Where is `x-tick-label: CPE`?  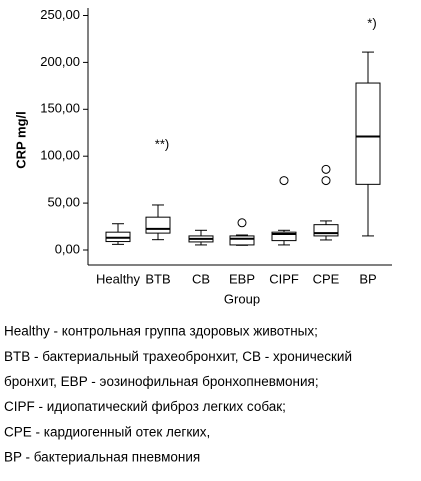 x-tick-label: CPE is located at coordinates (326, 278).